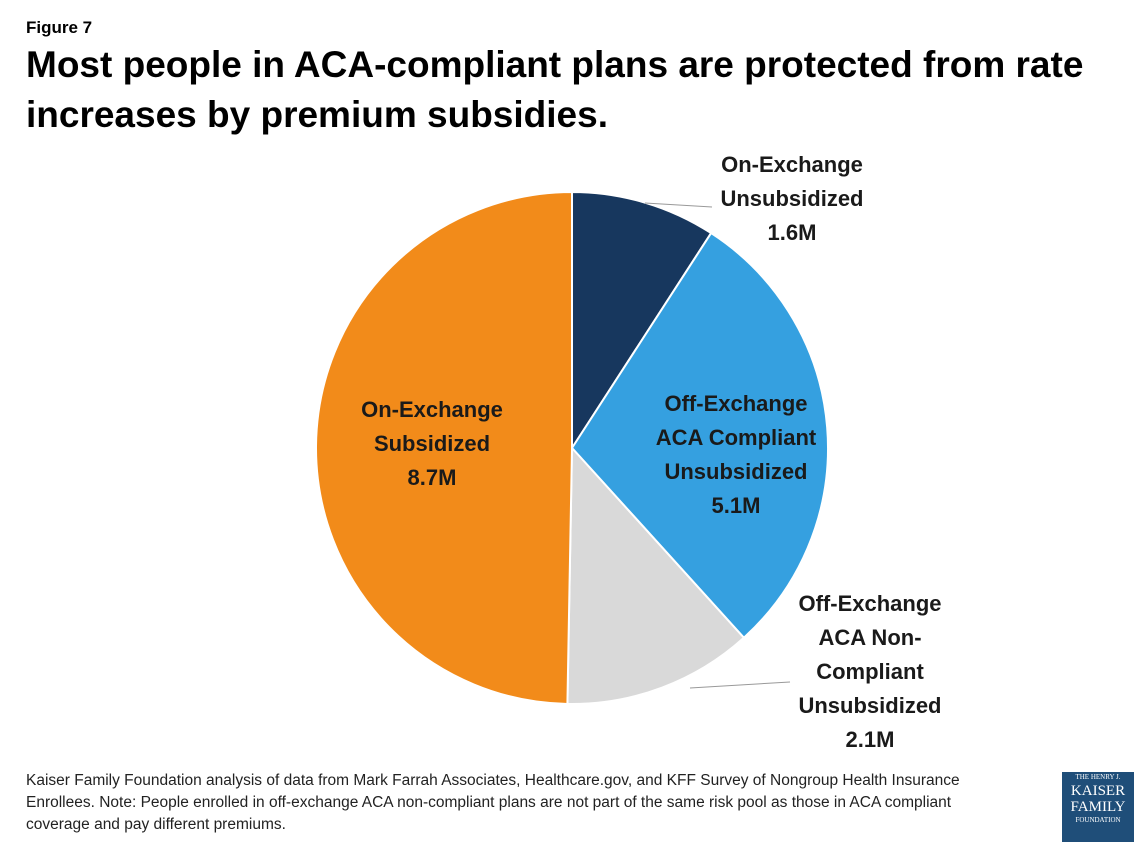 This screenshot has height=848, width=1140. I want to click on category-label: Off-Exchange ACA Compliant Unsubsidized, so click(736, 437).